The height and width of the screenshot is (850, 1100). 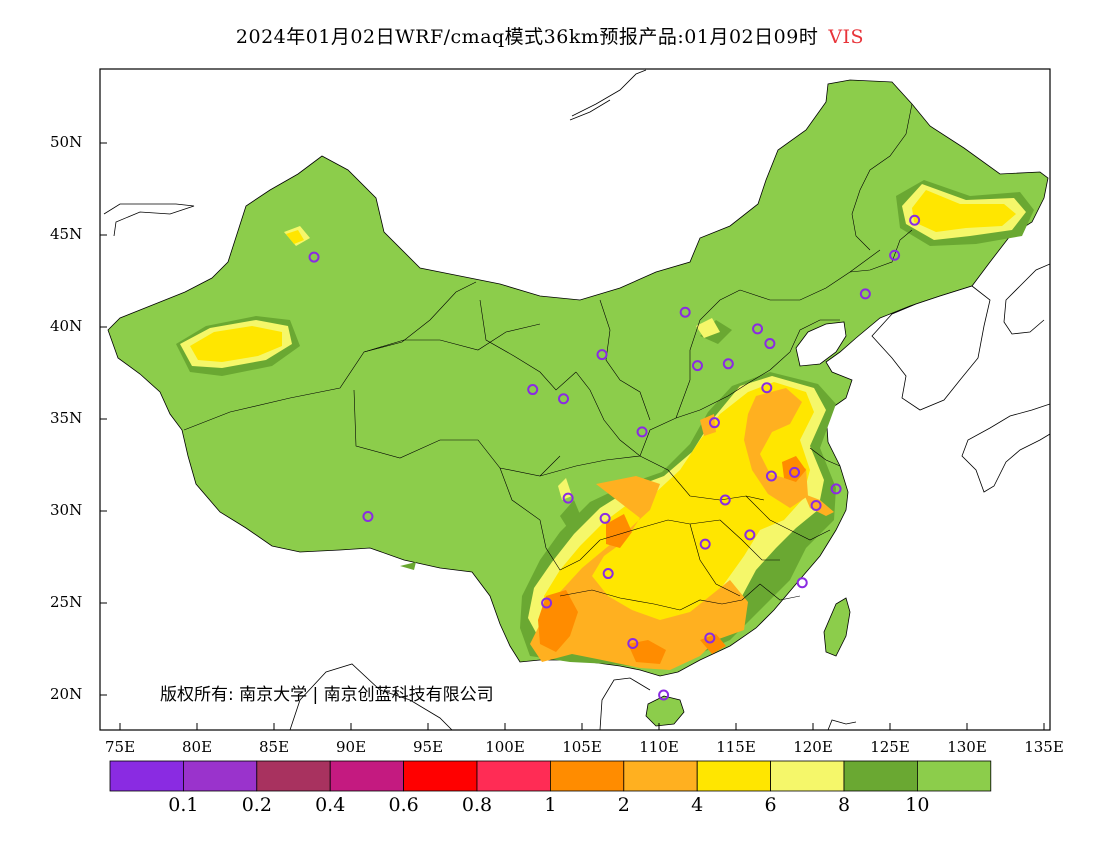 I want to click on north-coastline, so click(x=608, y=95).